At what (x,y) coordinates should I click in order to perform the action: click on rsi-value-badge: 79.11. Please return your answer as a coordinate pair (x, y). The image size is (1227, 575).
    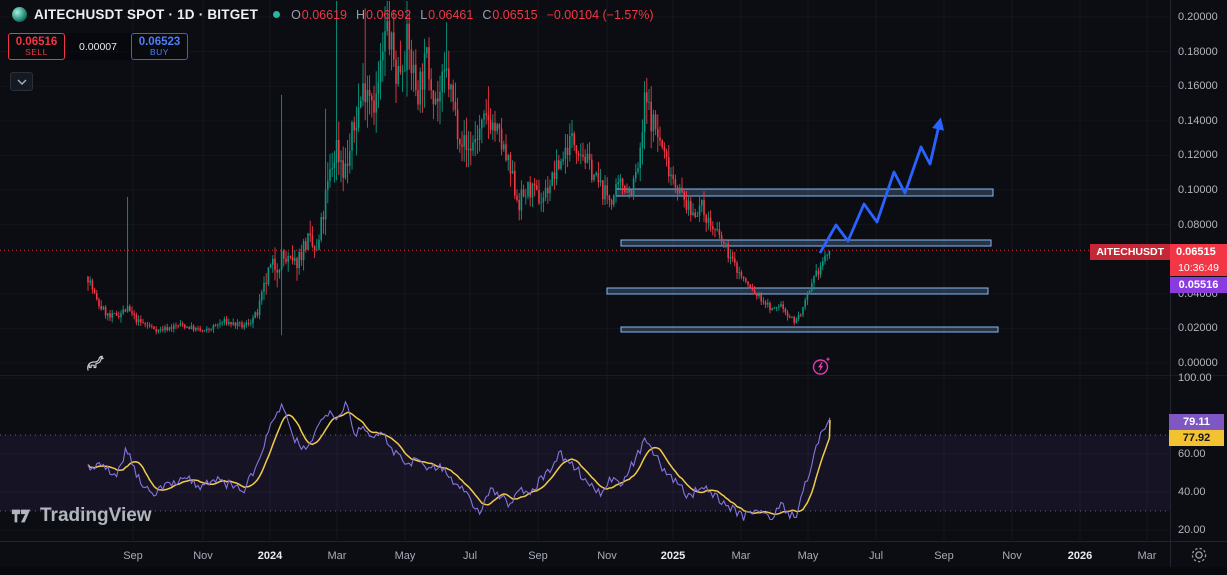
    Looking at the image, I should click on (1196, 422).